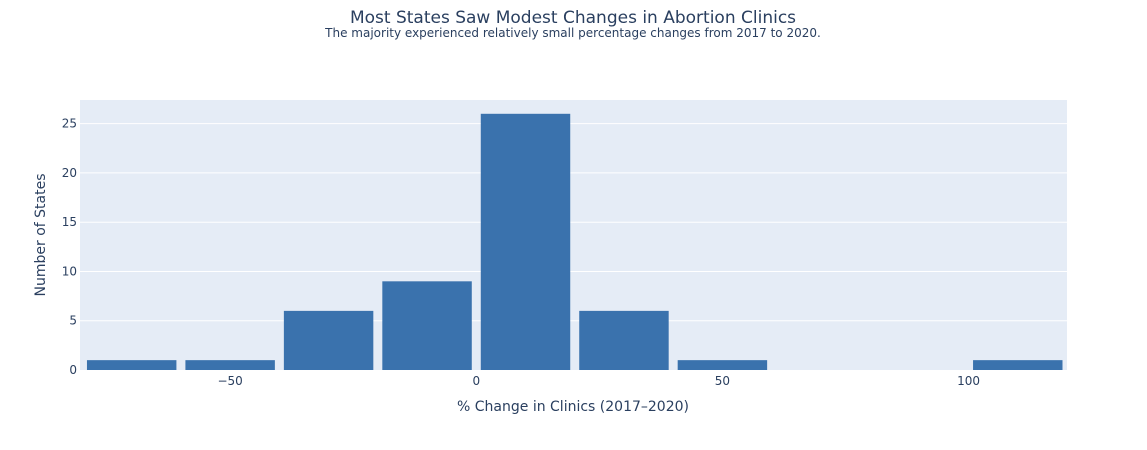 This screenshot has height=450, width=1147. What do you see at coordinates (69, 173) in the screenshot?
I see `y-tick-label: 20` at bounding box center [69, 173].